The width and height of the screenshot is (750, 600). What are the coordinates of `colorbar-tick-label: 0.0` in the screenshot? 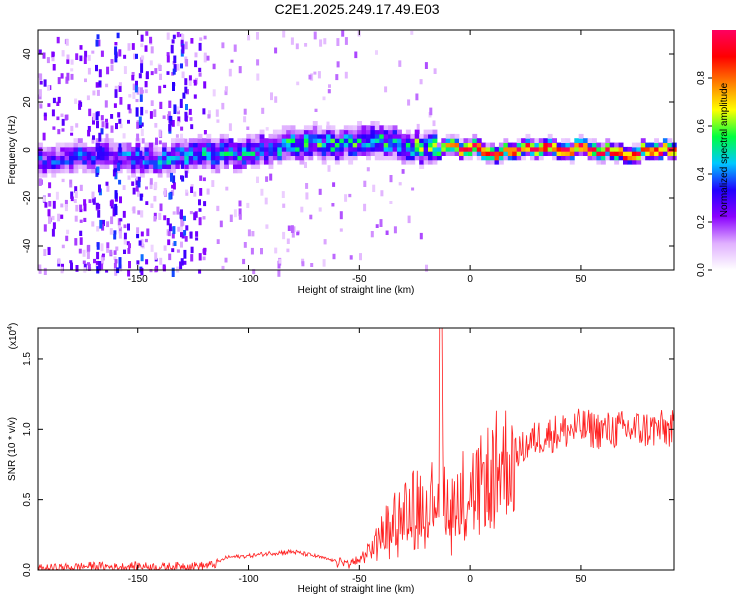 It's located at (701, 270).